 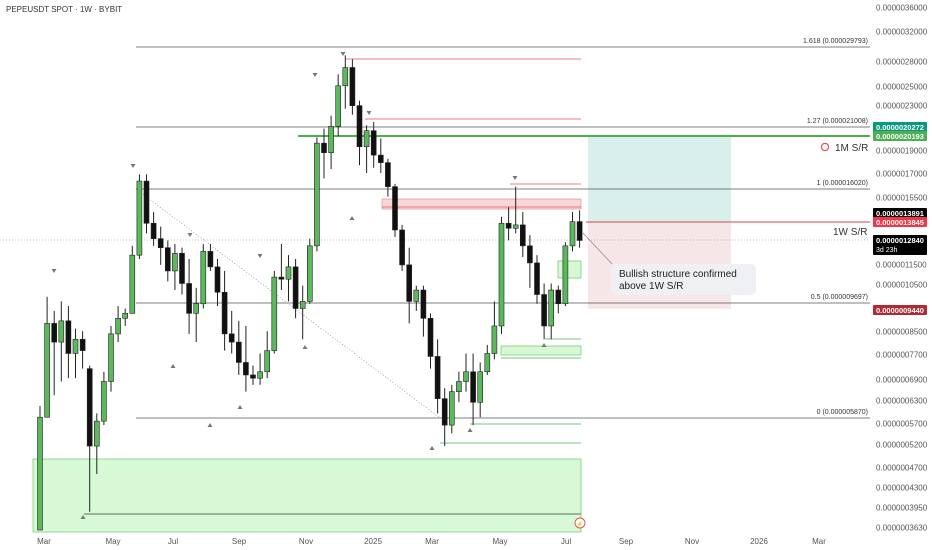 I want to click on annotation-note-line: above 1W S/R, so click(x=651, y=286).